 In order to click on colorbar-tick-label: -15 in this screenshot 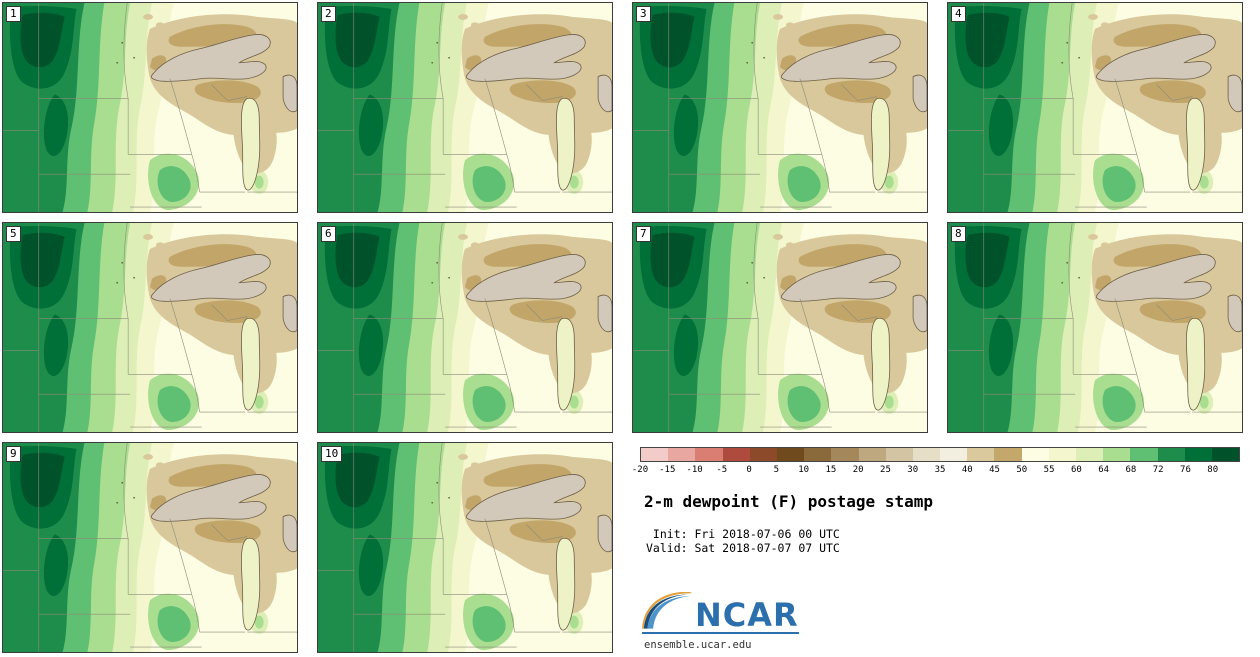, I will do `click(667, 470)`.